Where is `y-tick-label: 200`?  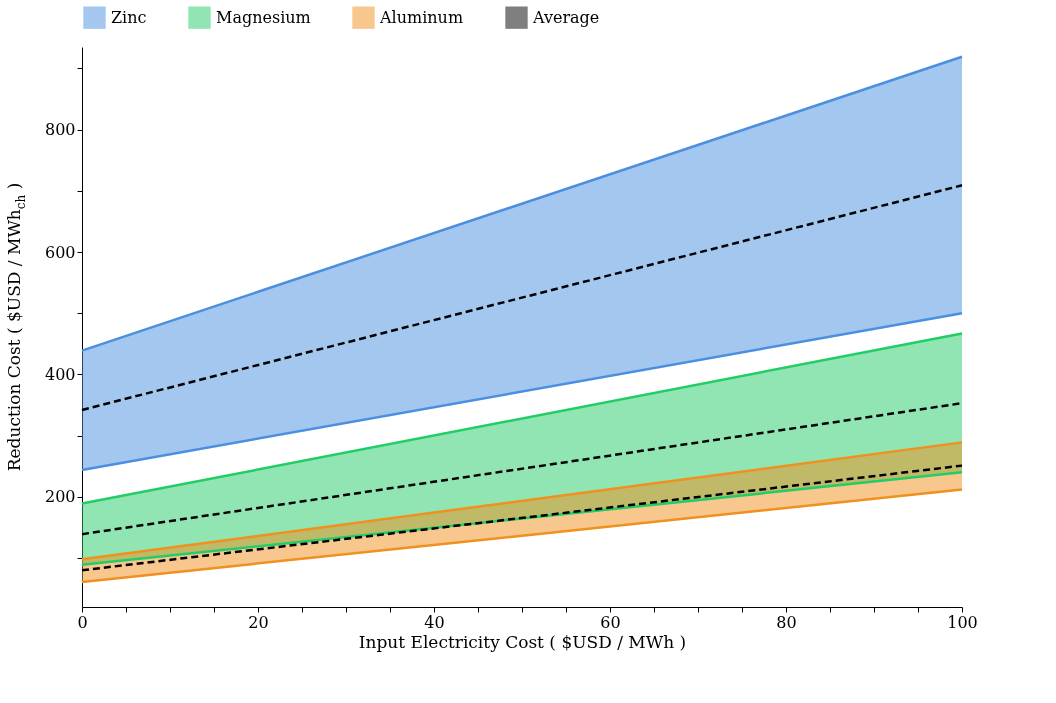 y-tick-label: 200 is located at coordinates (60, 497).